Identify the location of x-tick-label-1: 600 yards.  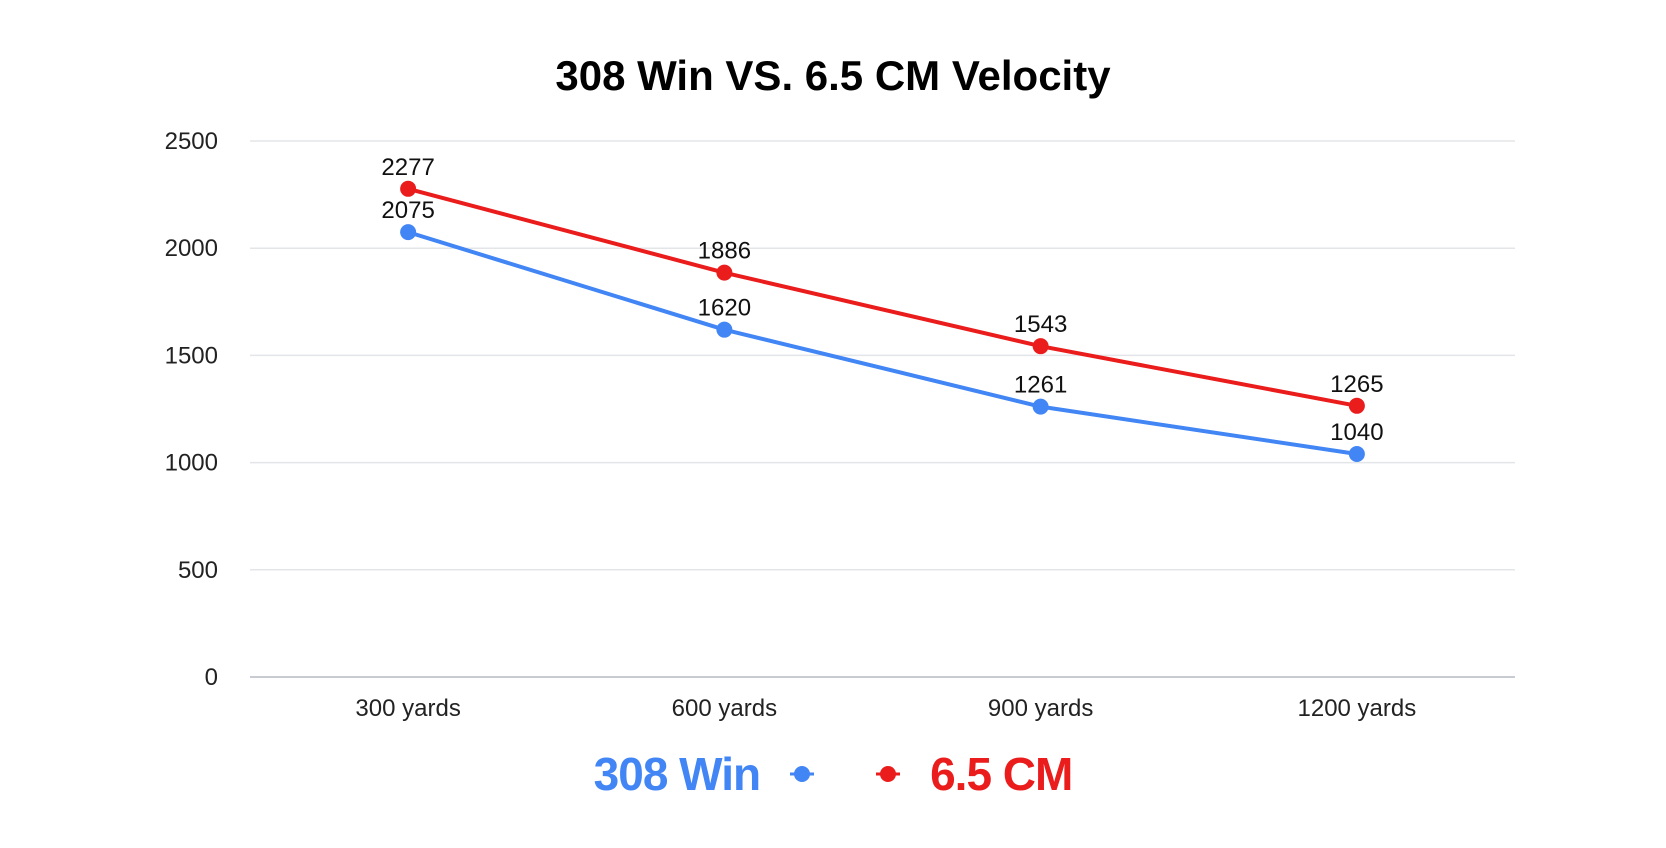
(724, 708).